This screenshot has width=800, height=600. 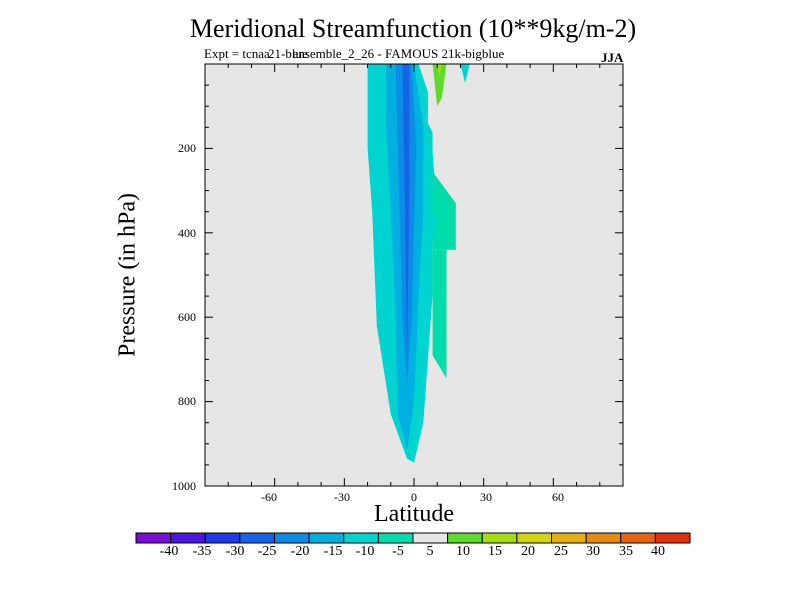 What do you see at coordinates (486, 497) in the screenshot?
I see `x-tick-label: 30` at bounding box center [486, 497].